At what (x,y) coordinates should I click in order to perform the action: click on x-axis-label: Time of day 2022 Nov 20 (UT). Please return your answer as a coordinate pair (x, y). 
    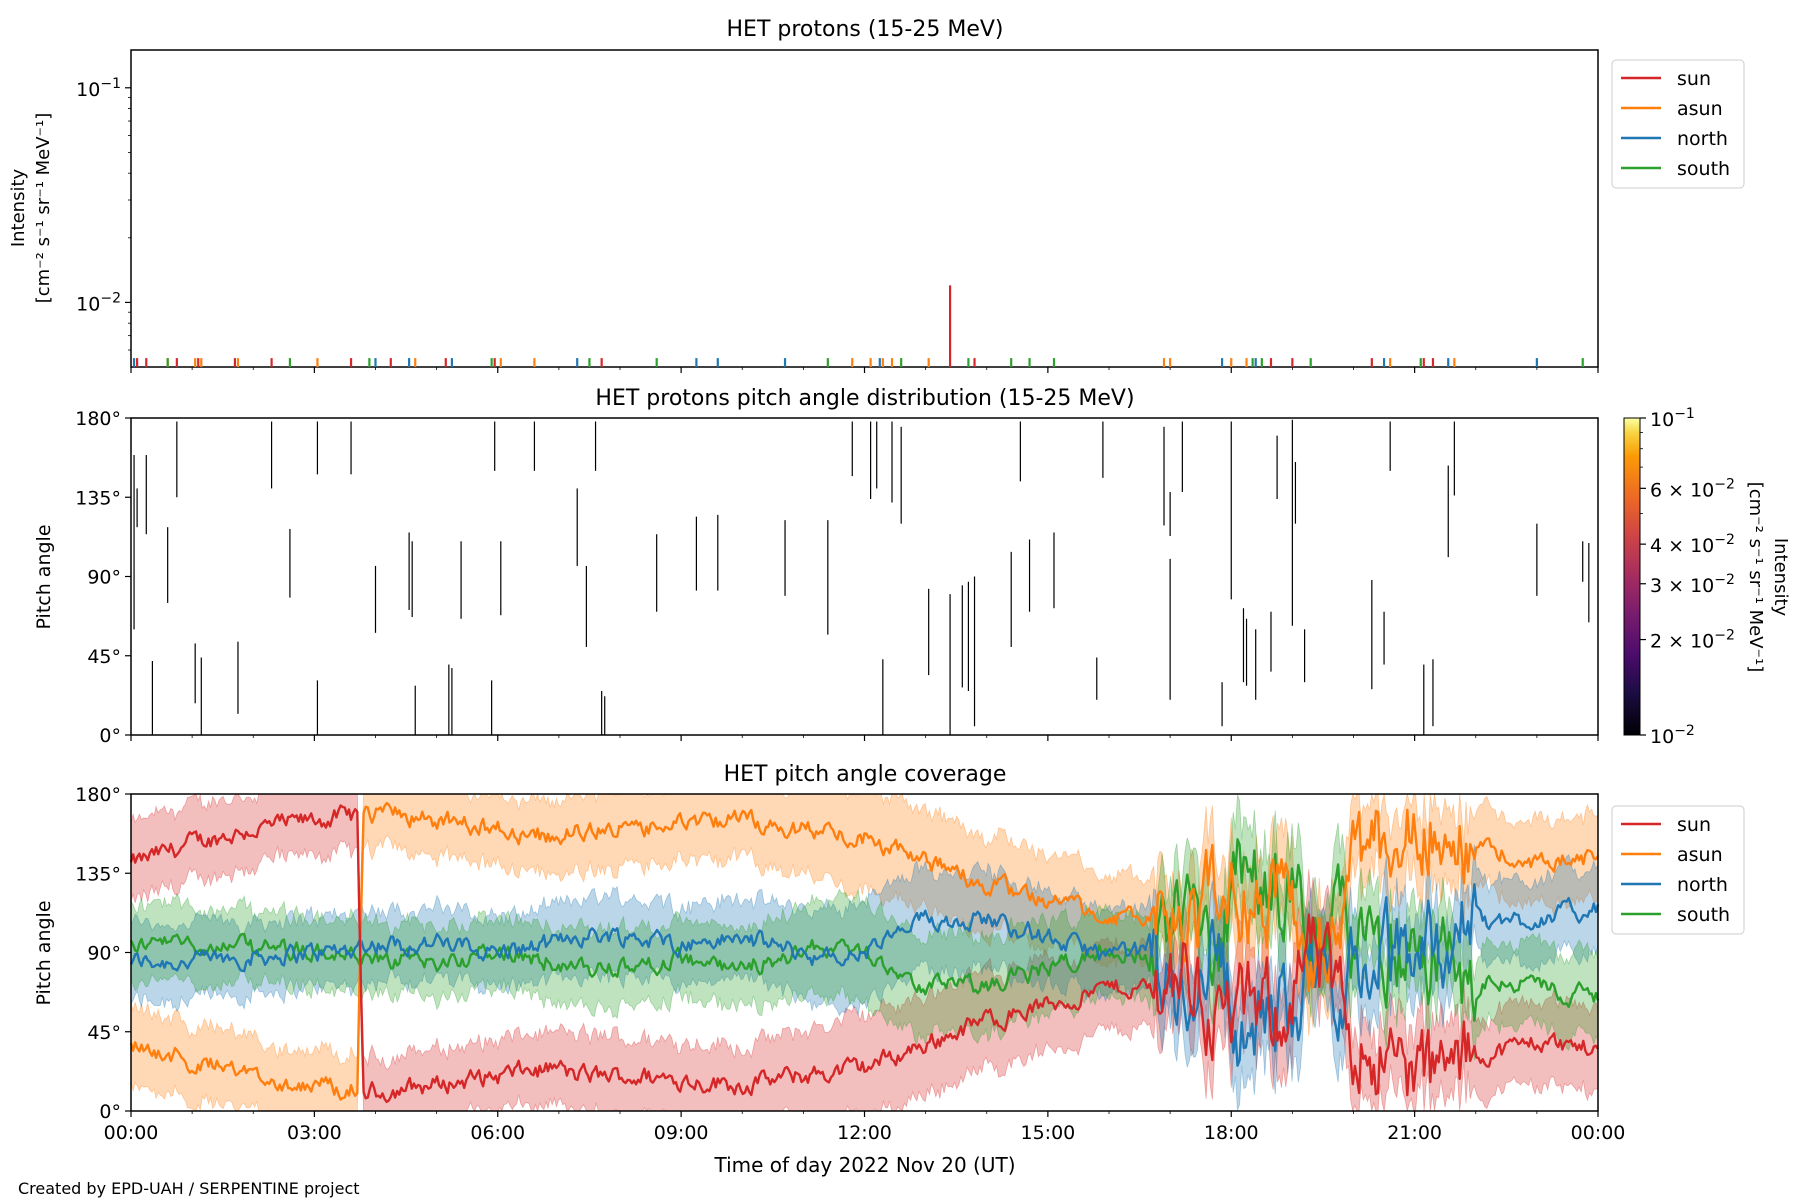
    Looking at the image, I should click on (865, 1165).